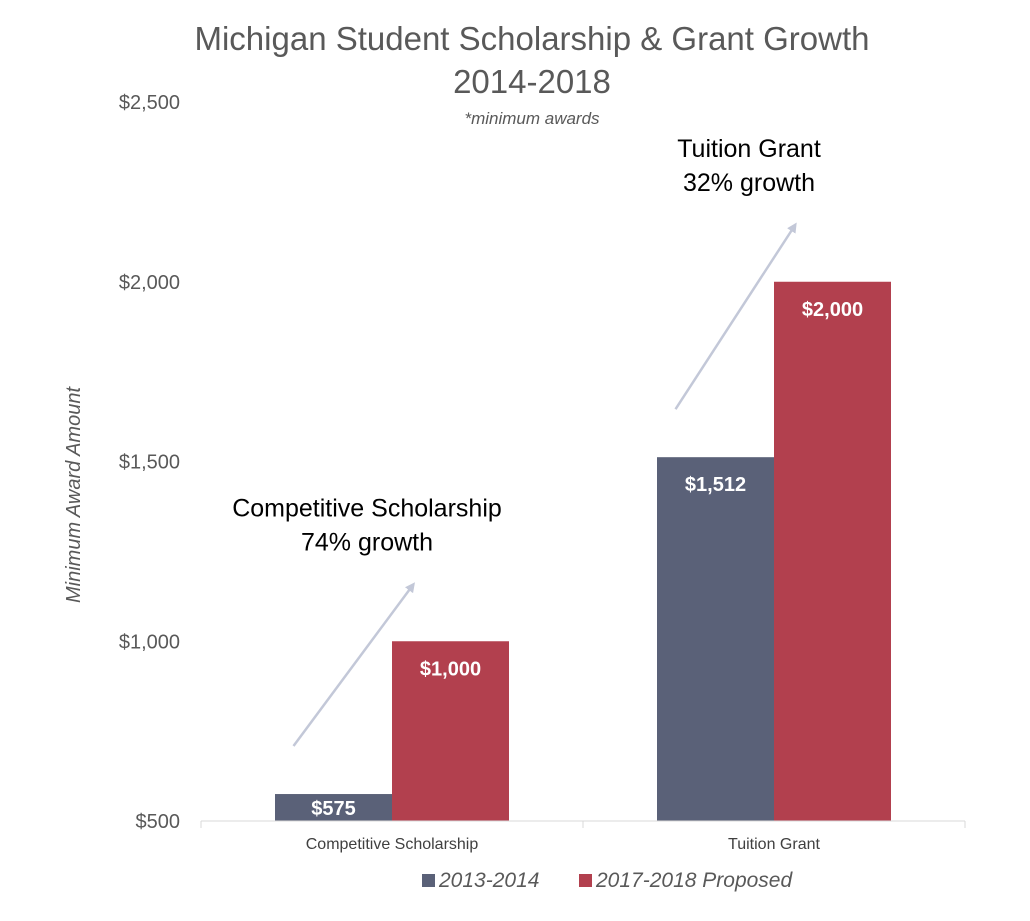 This screenshot has width=1030, height=921. Describe the element at coordinates (149, 103) in the screenshot. I see `y-tick-label: $2,500` at that location.